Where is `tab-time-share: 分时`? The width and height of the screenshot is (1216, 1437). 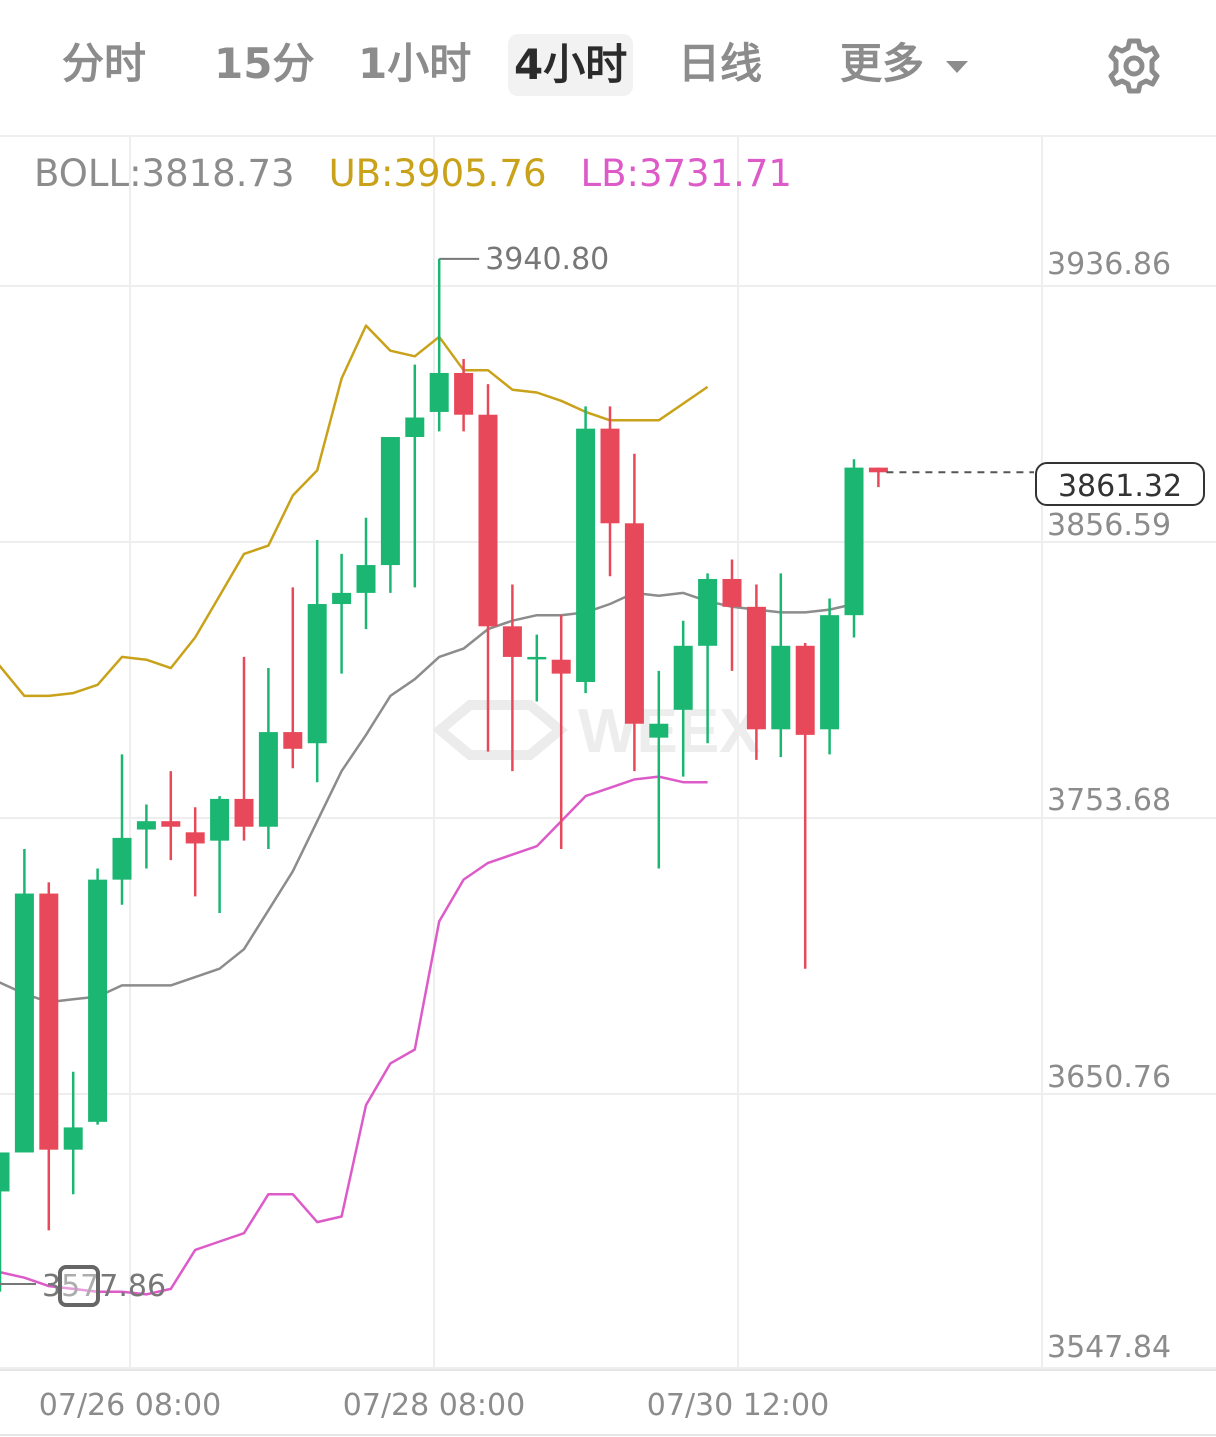
tab-time-share: 分时 is located at coordinates (104, 63).